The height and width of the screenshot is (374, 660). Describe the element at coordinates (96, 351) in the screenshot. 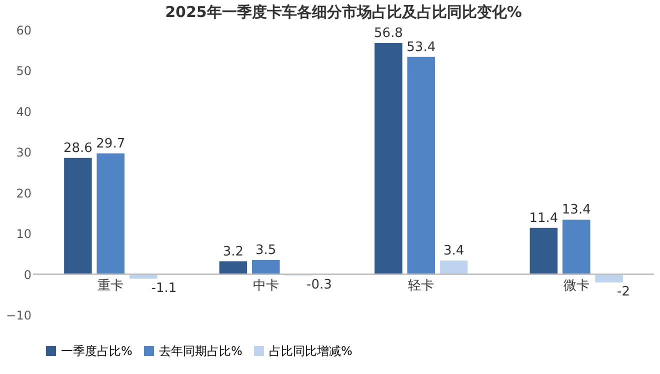

I see `legend-label: 一季度占比%` at that location.